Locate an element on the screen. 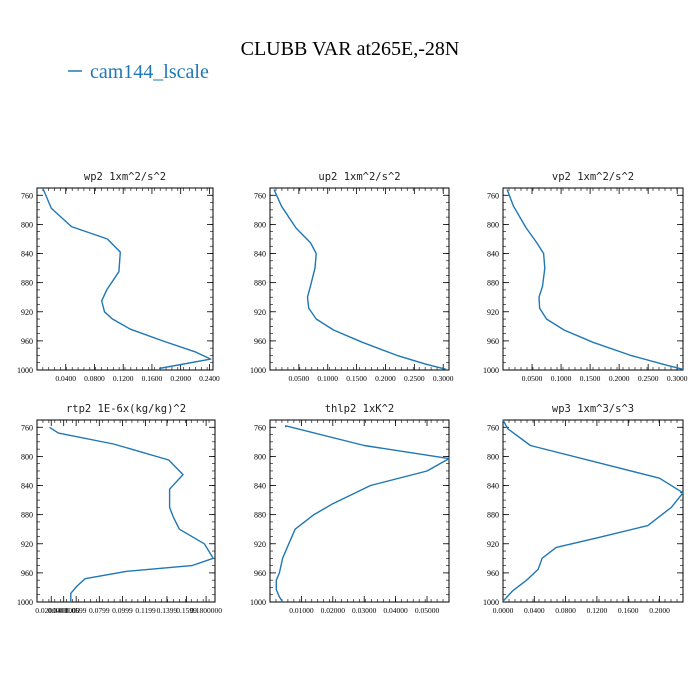 The width and height of the screenshot is (700, 700). panel-title: vp2 1xm^2/s^2 is located at coordinates (593, 177).